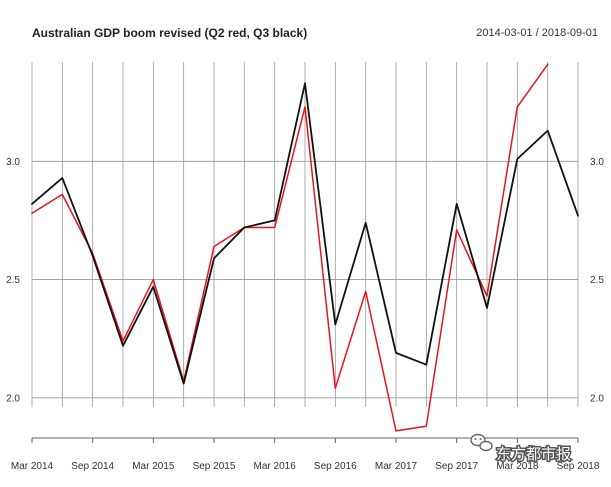  I want to click on x-tick-label: Sep 2015, so click(214, 466).